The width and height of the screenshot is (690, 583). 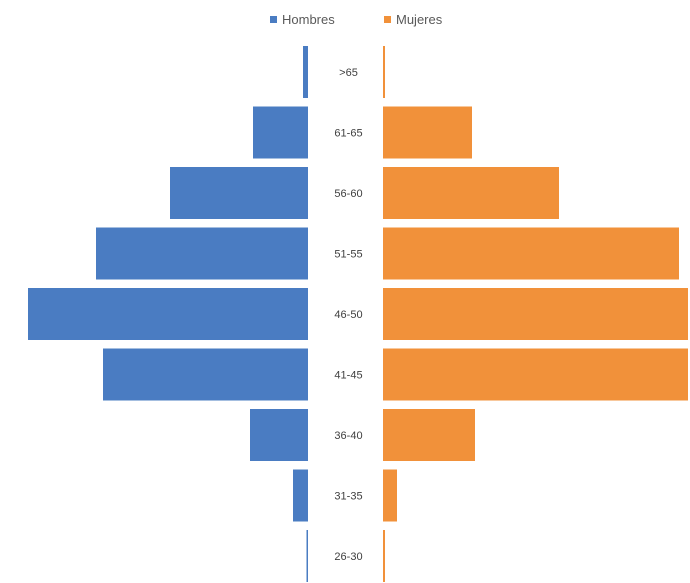 What do you see at coordinates (356, 19) in the screenshot?
I see `legend: Hombres Mujeres` at bounding box center [356, 19].